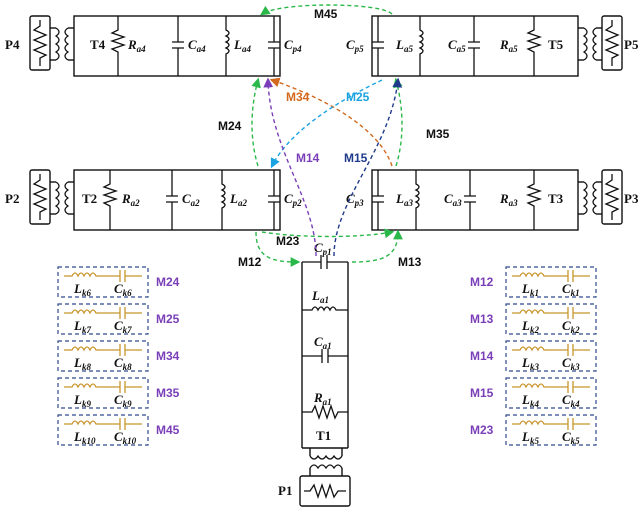 This screenshot has height=511, width=644. Describe the element at coordinates (288, 241) in the screenshot. I see `coupling-m23-label: M23` at that location.